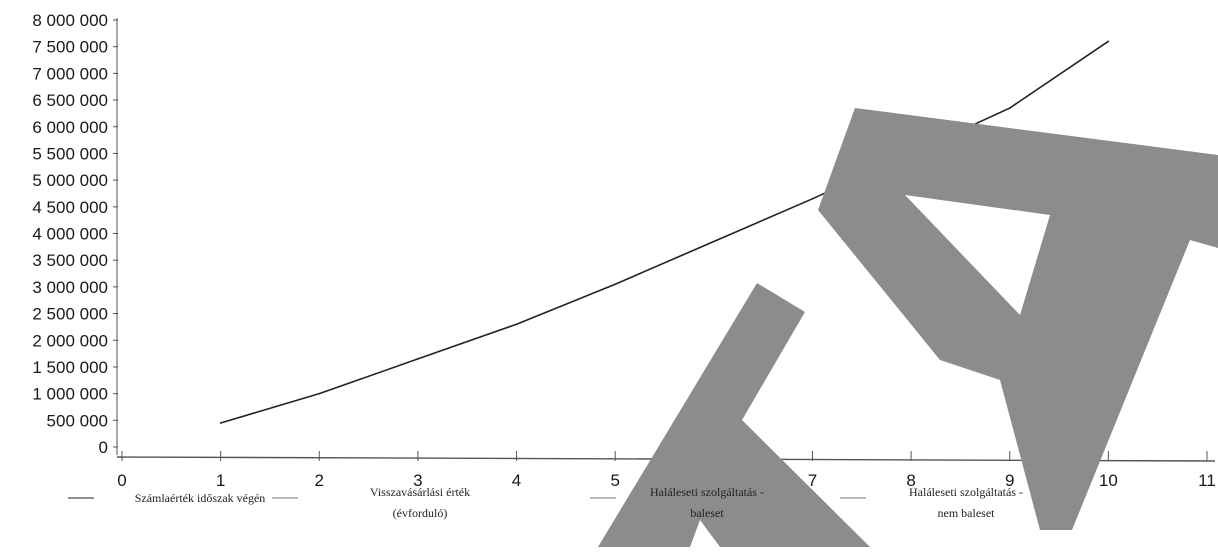 The height and width of the screenshot is (552, 1218). What do you see at coordinates (977, 255) in the screenshot?
I see `watermark-a-large-hole` at bounding box center [977, 255].